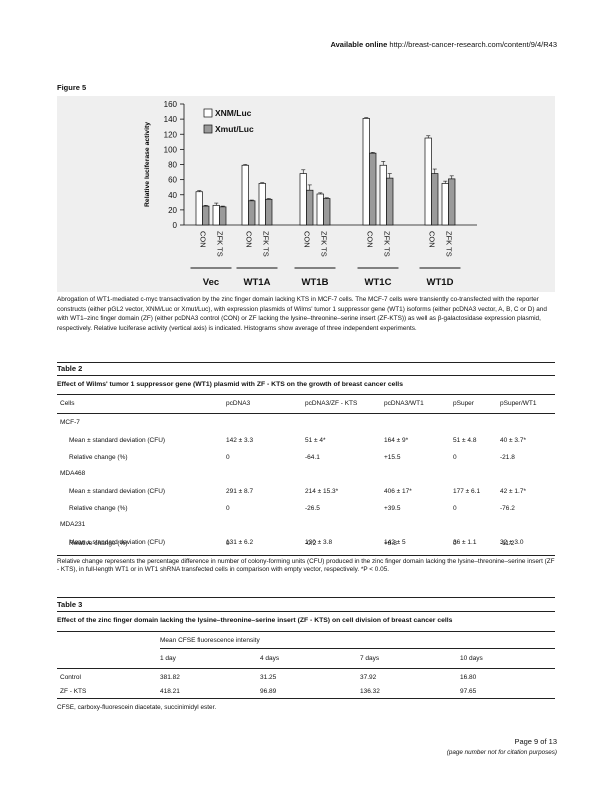 Image resolution: width=612 pixels, height=792 pixels. I want to click on table3-title-rule, so click(306, 611).